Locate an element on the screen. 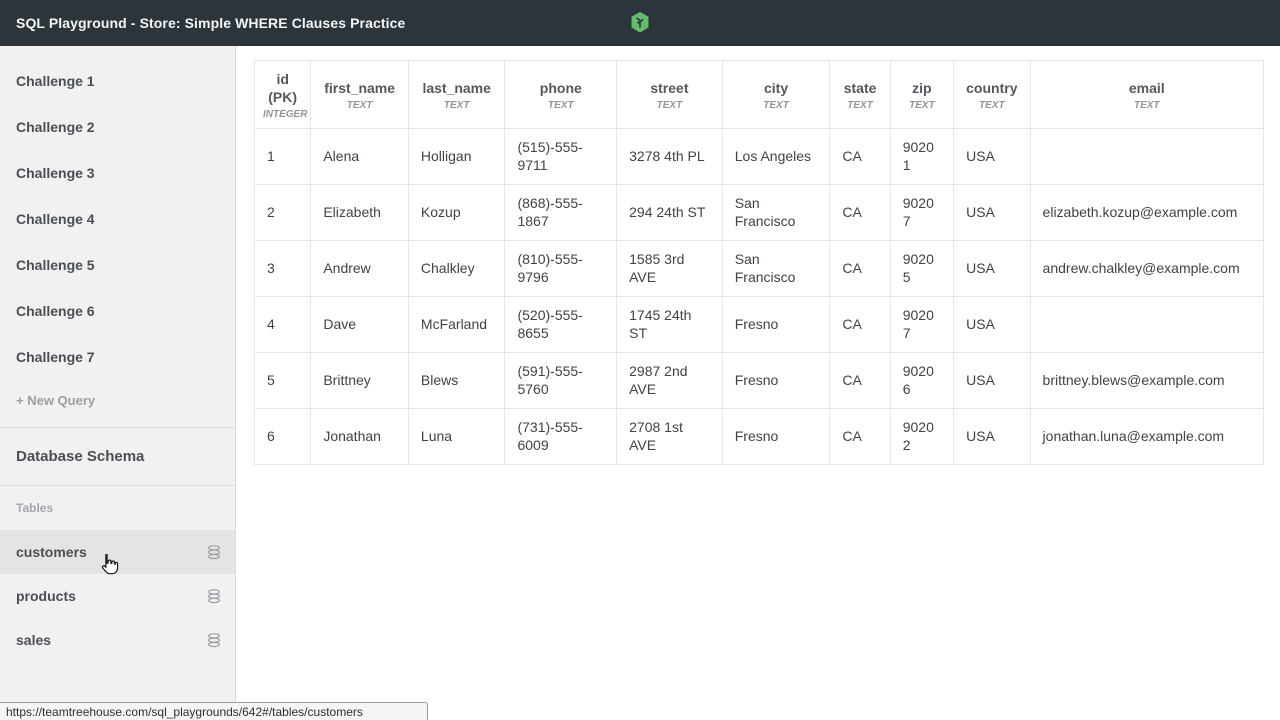 The image size is (1280, 720). table-cell: Los Angeles is located at coordinates (776, 156).